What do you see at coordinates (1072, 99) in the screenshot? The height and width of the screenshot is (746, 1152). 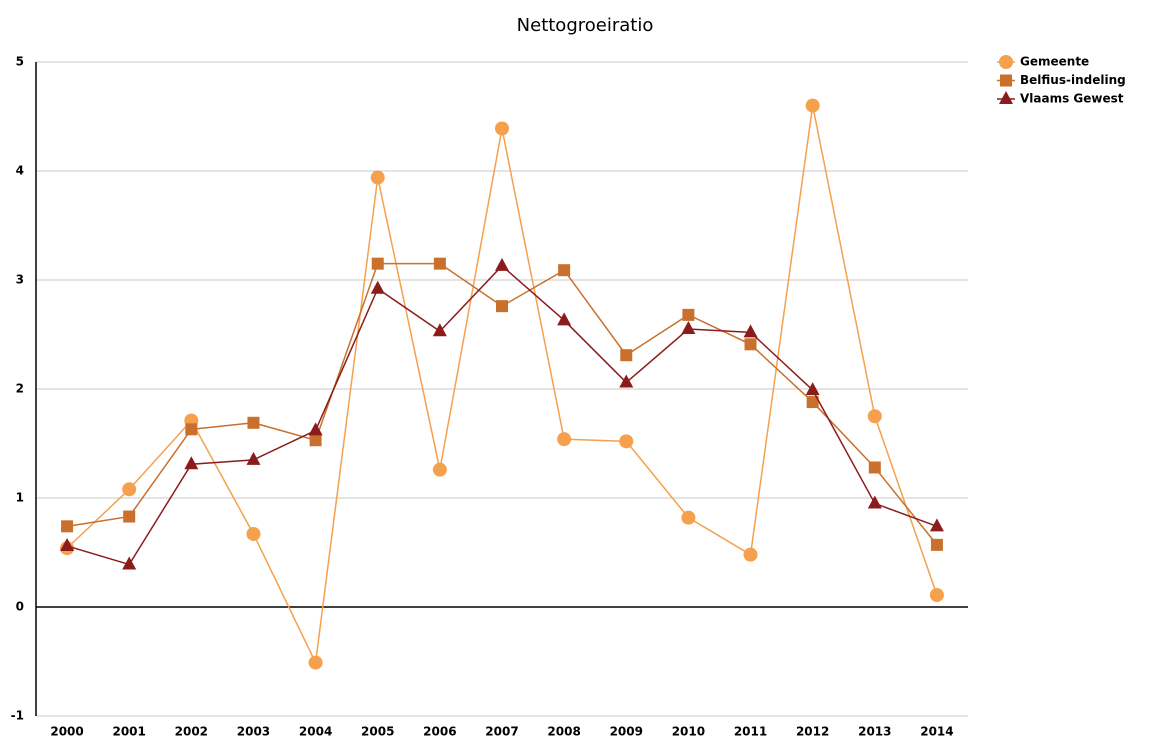 I see `legend-label: Vlaams Gewest` at bounding box center [1072, 99].